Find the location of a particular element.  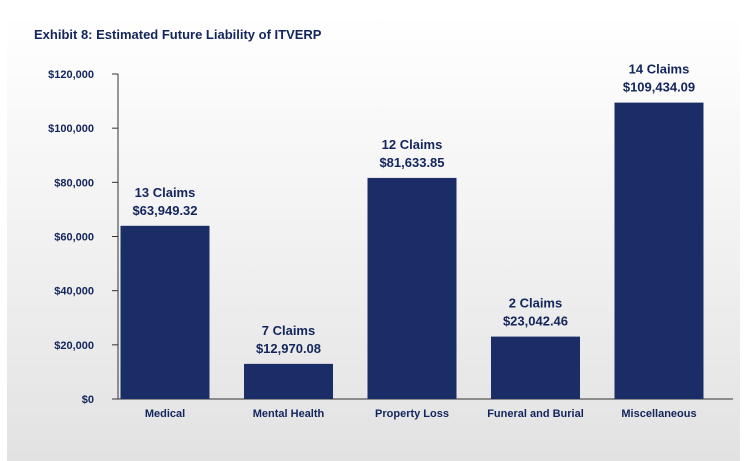

category-label: Property Loss is located at coordinates (412, 414).